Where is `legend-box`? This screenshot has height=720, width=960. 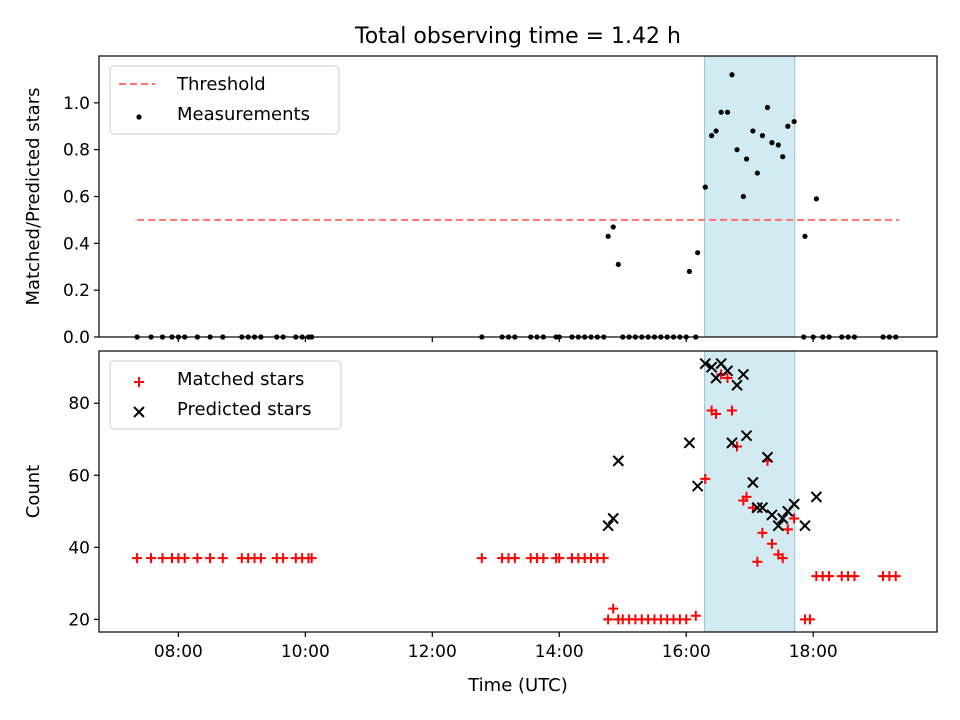
legend-box is located at coordinates (225, 395).